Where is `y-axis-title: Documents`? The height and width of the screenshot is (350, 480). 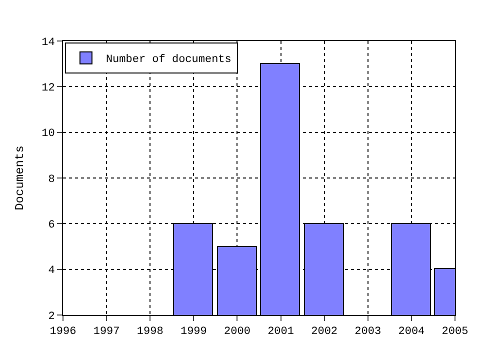
y-axis-title: Documents is located at coordinates (19, 178).